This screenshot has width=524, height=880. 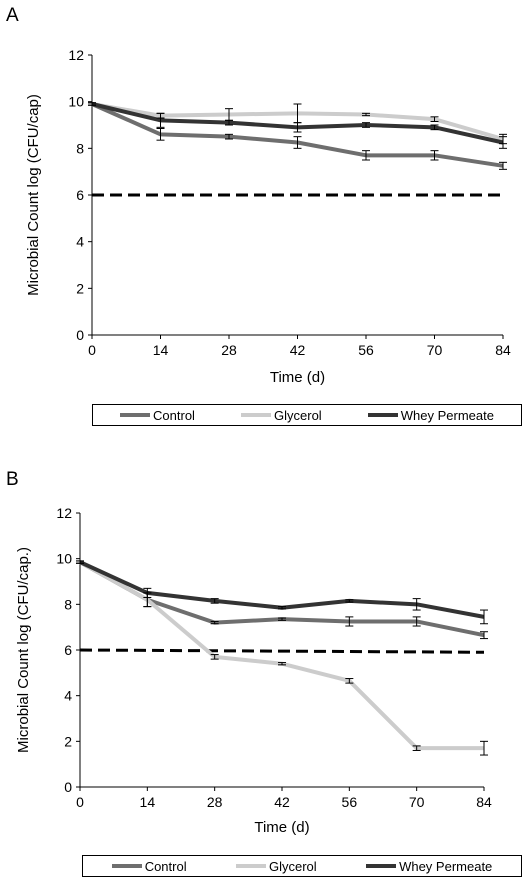 I want to click on series-line-control, so click(x=282, y=599).